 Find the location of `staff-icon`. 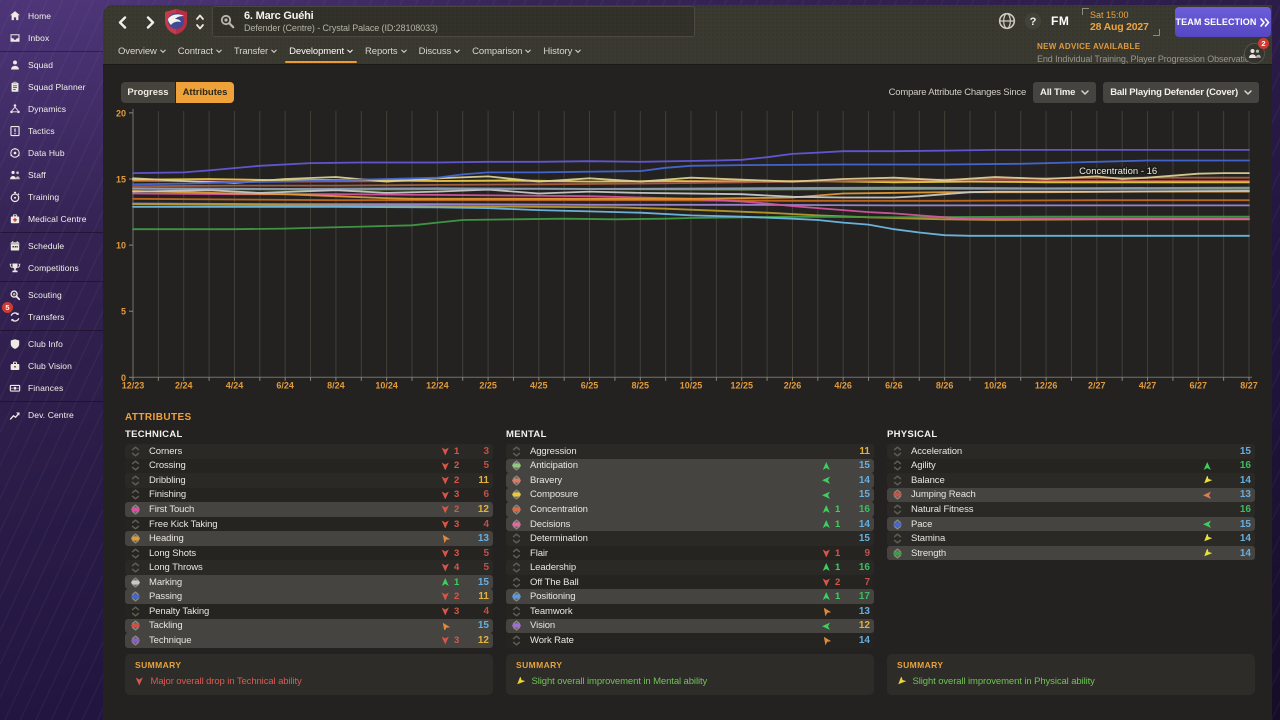

staff-icon is located at coordinates (14, 175).